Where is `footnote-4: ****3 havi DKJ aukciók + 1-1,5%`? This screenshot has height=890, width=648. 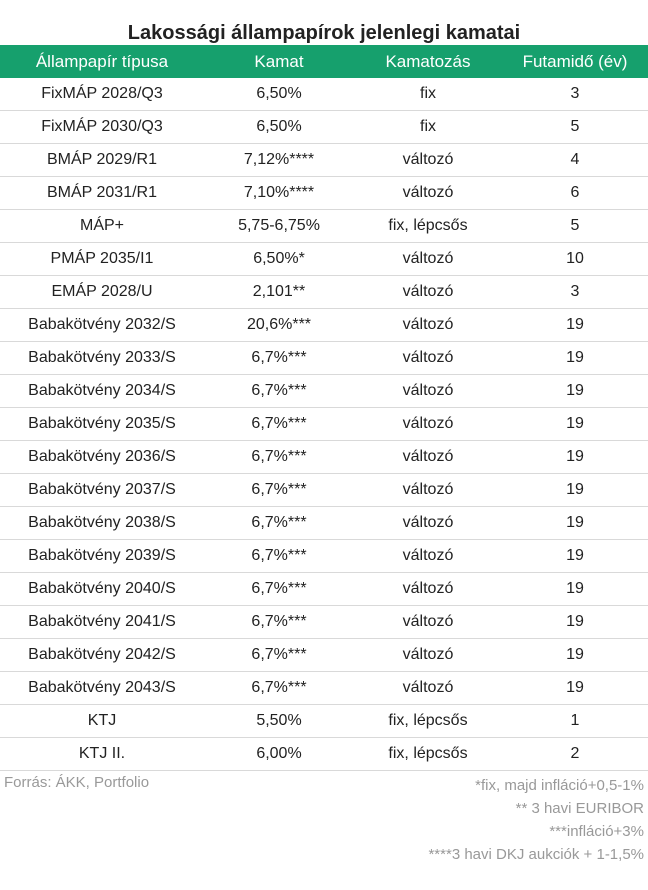 footnote-4: ****3 havi DKJ aukciók + 1-1,5% is located at coordinates (536, 854).